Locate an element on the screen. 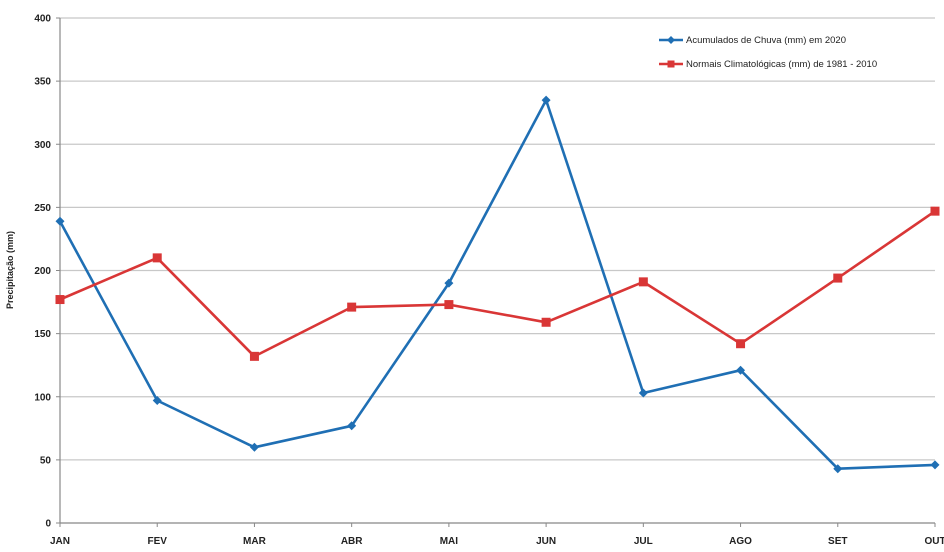 The width and height of the screenshot is (944, 552). point-rain-2020-abr is located at coordinates (352, 426).